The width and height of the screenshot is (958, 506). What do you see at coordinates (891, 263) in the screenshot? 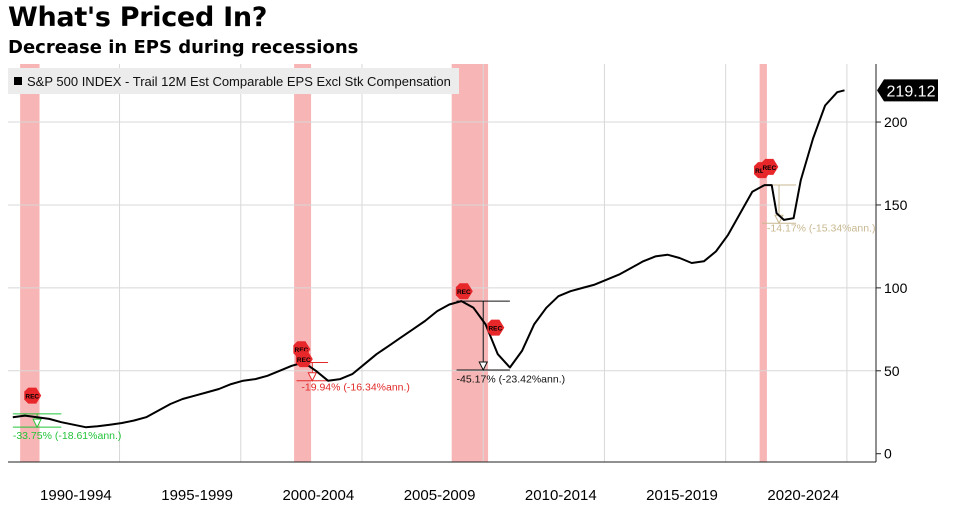
I see `y-axis: 0 50 100 150 200` at bounding box center [891, 263].